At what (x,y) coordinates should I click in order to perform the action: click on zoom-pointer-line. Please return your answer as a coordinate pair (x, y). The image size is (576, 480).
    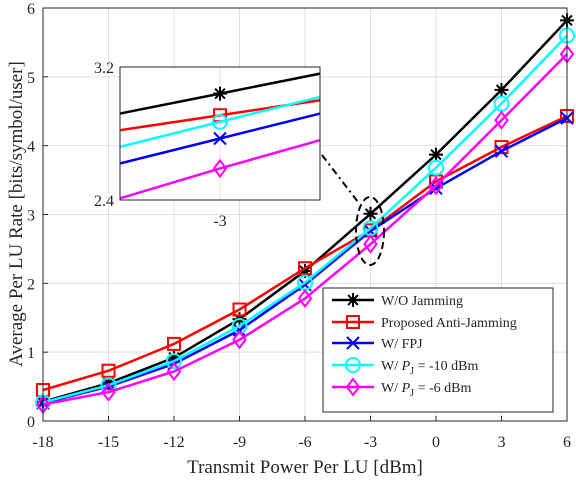
    Looking at the image, I should click on (340, 178).